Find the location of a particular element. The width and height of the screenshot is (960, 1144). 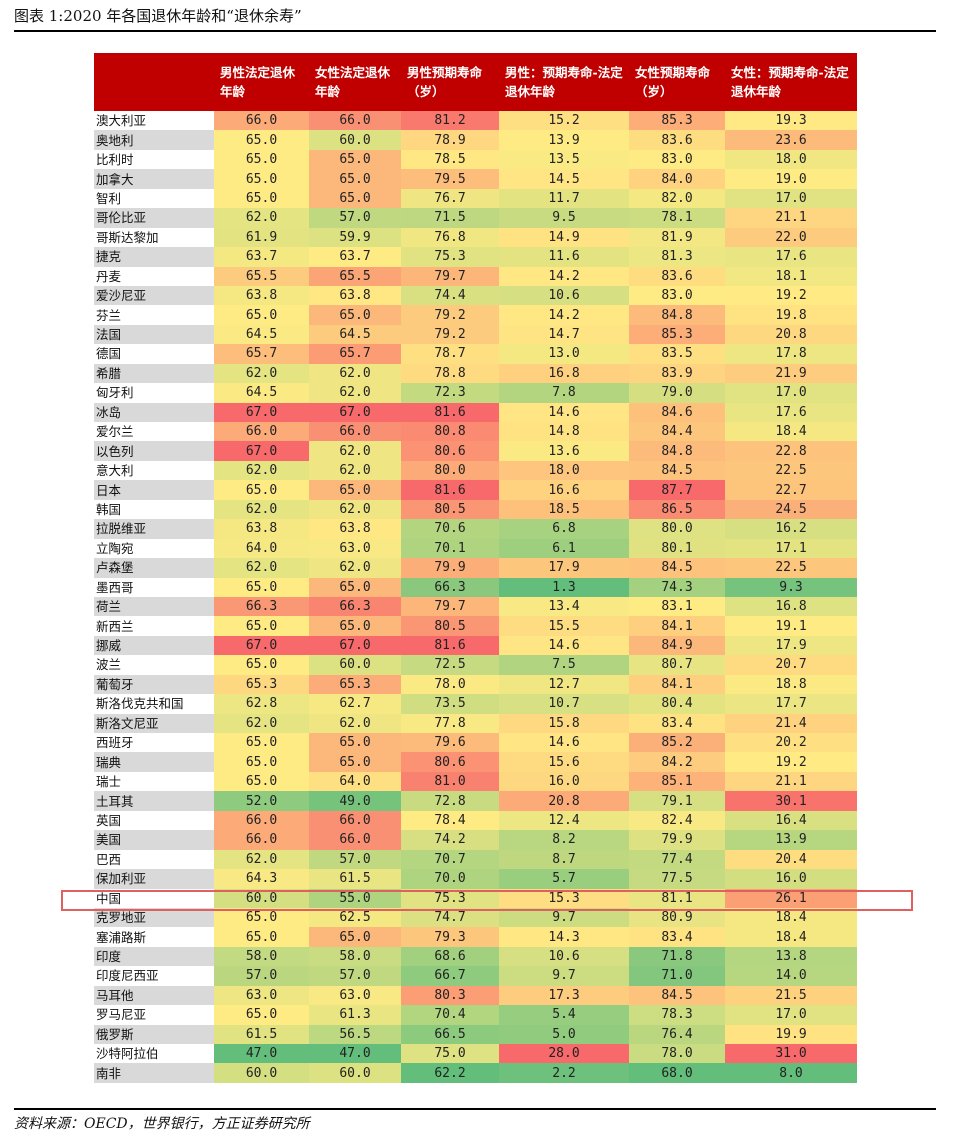

male-retirement-age-cell: 67.0 is located at coordinates (261, 451).